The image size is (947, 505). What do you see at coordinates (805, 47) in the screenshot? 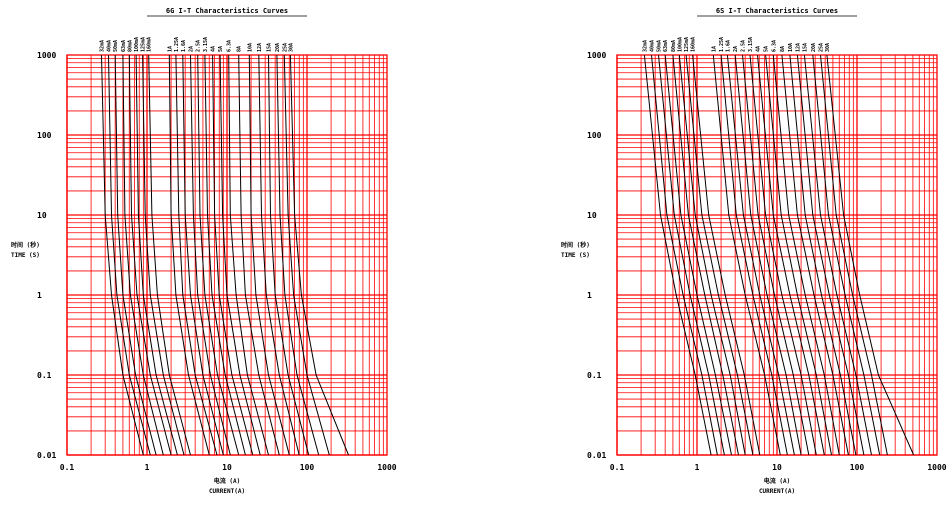
I see `series-label: 15A` at bounding box center [805, 47].